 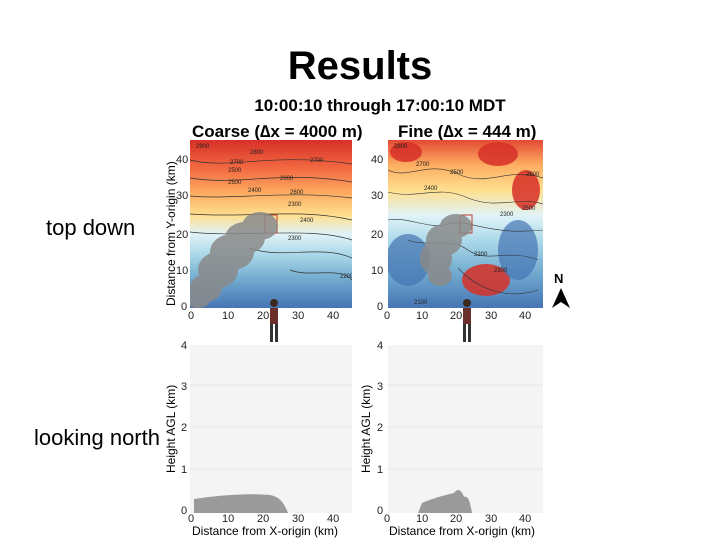 I want to click on fine-side-background, so click(x=465, y=429).